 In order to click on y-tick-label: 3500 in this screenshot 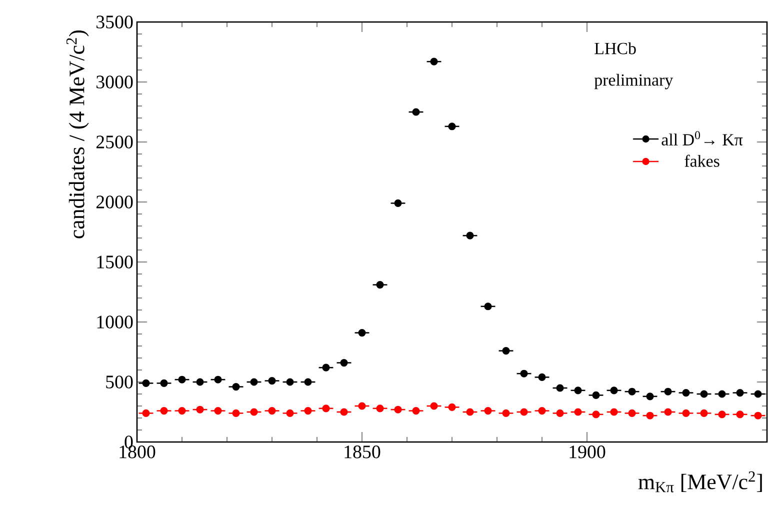, I will do `click(114, 22)`.